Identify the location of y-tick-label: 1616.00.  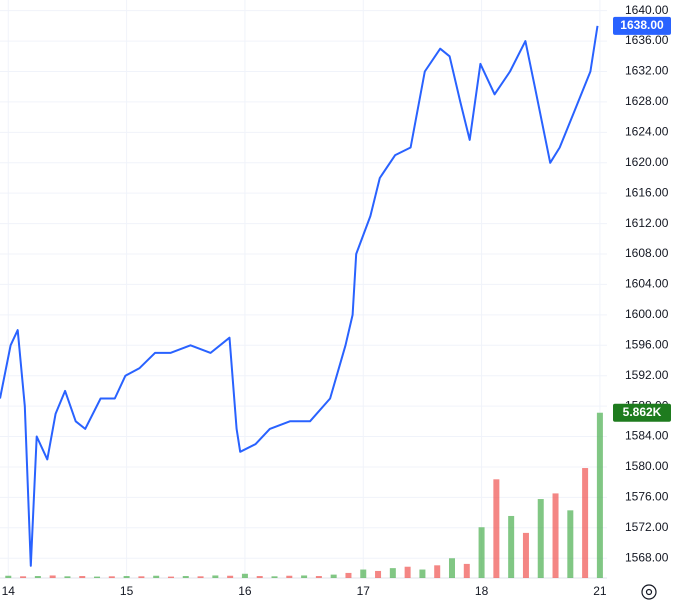
(647, 192).